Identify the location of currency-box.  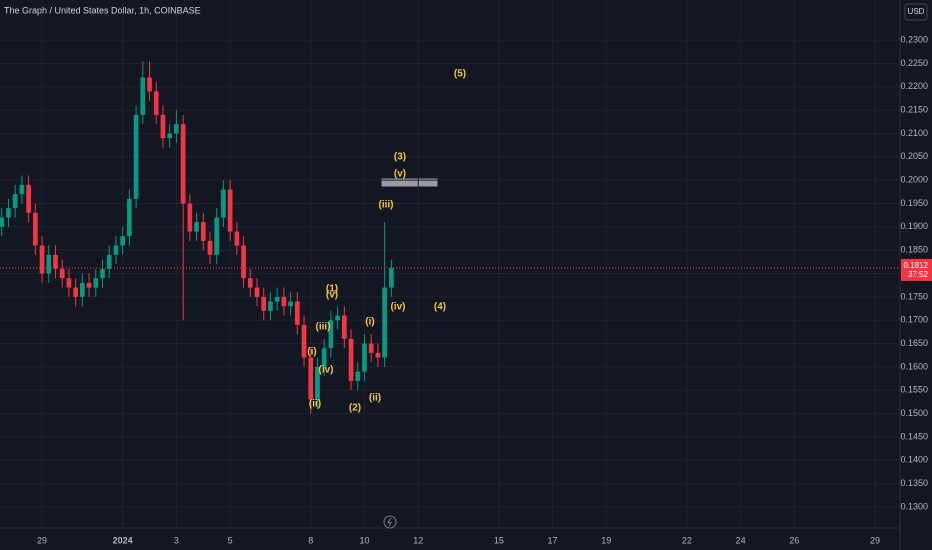
(916, 12).